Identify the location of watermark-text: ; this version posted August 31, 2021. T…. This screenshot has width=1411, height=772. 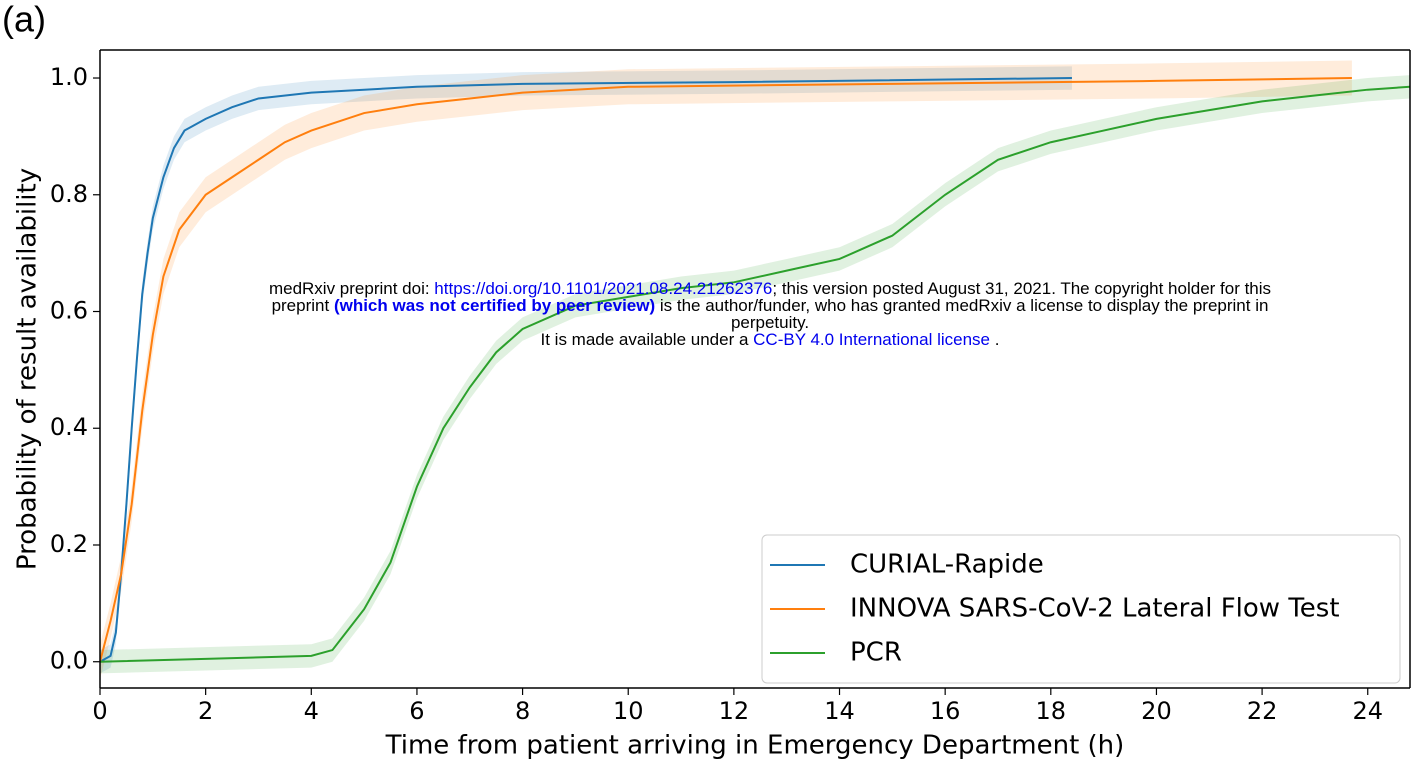
(1021, 288).